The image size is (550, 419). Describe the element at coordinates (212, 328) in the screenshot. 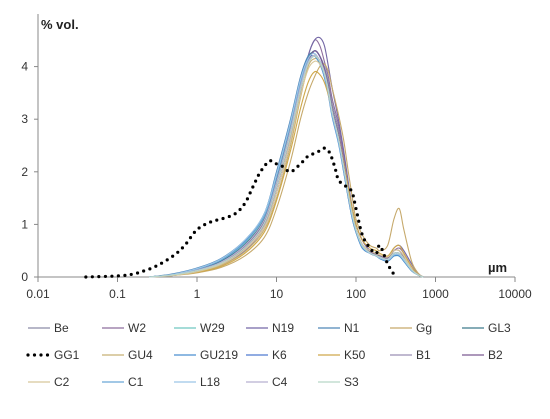

I see `legend-label-w29: W29` at that location.